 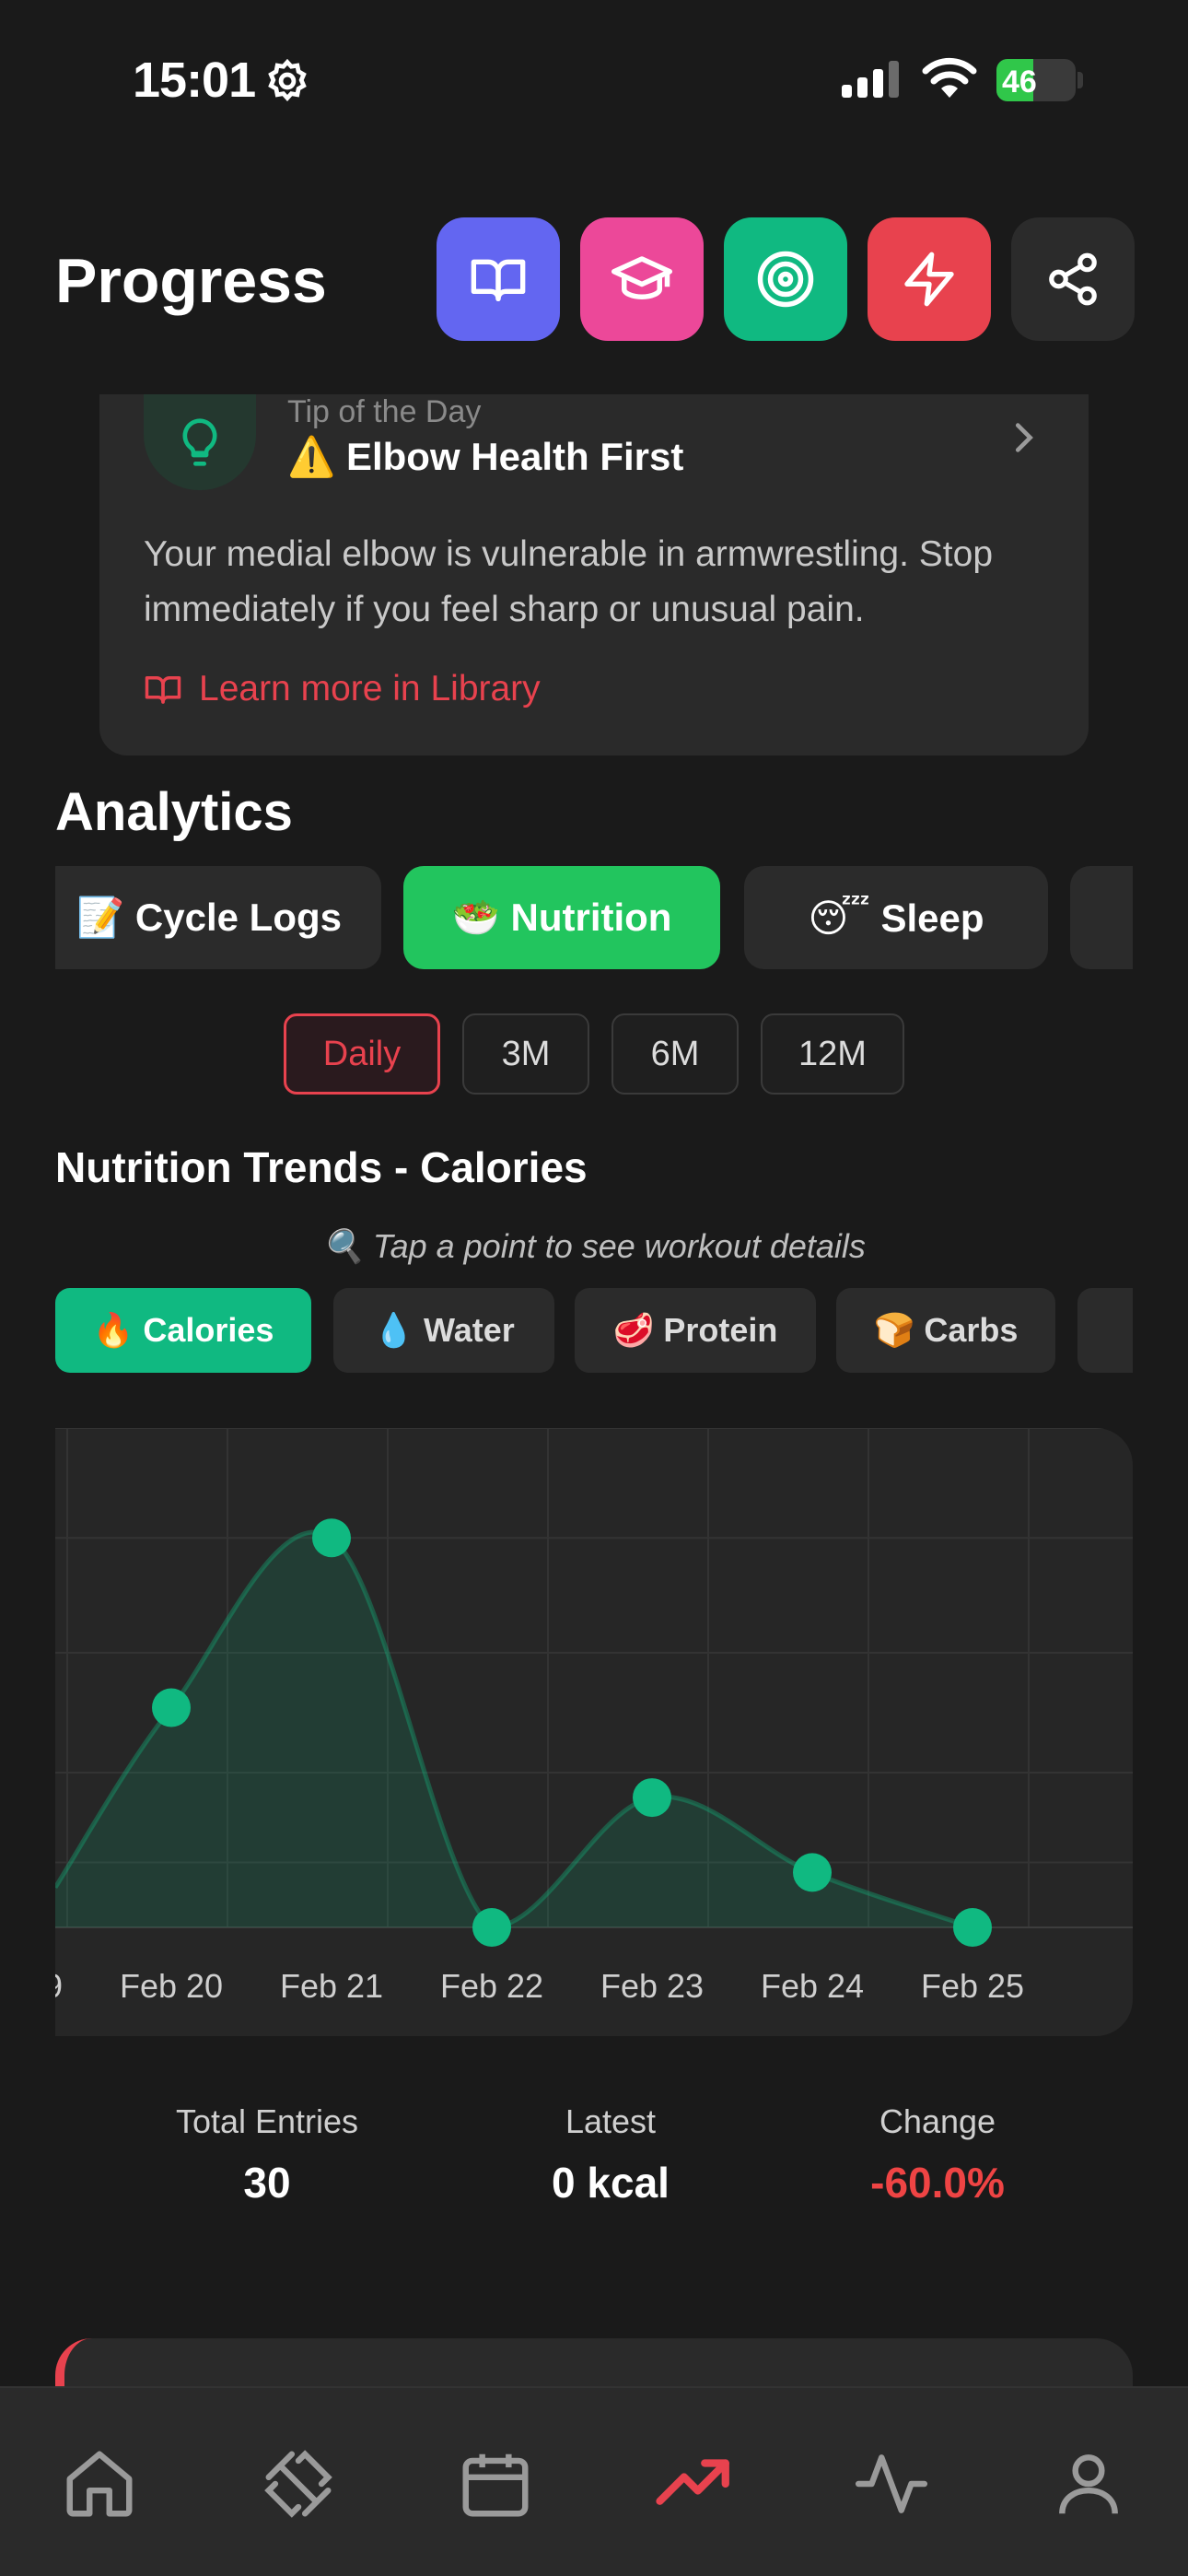 I want to click on tab-protein: 🥩 Protein, so click(x=695, y=1330).